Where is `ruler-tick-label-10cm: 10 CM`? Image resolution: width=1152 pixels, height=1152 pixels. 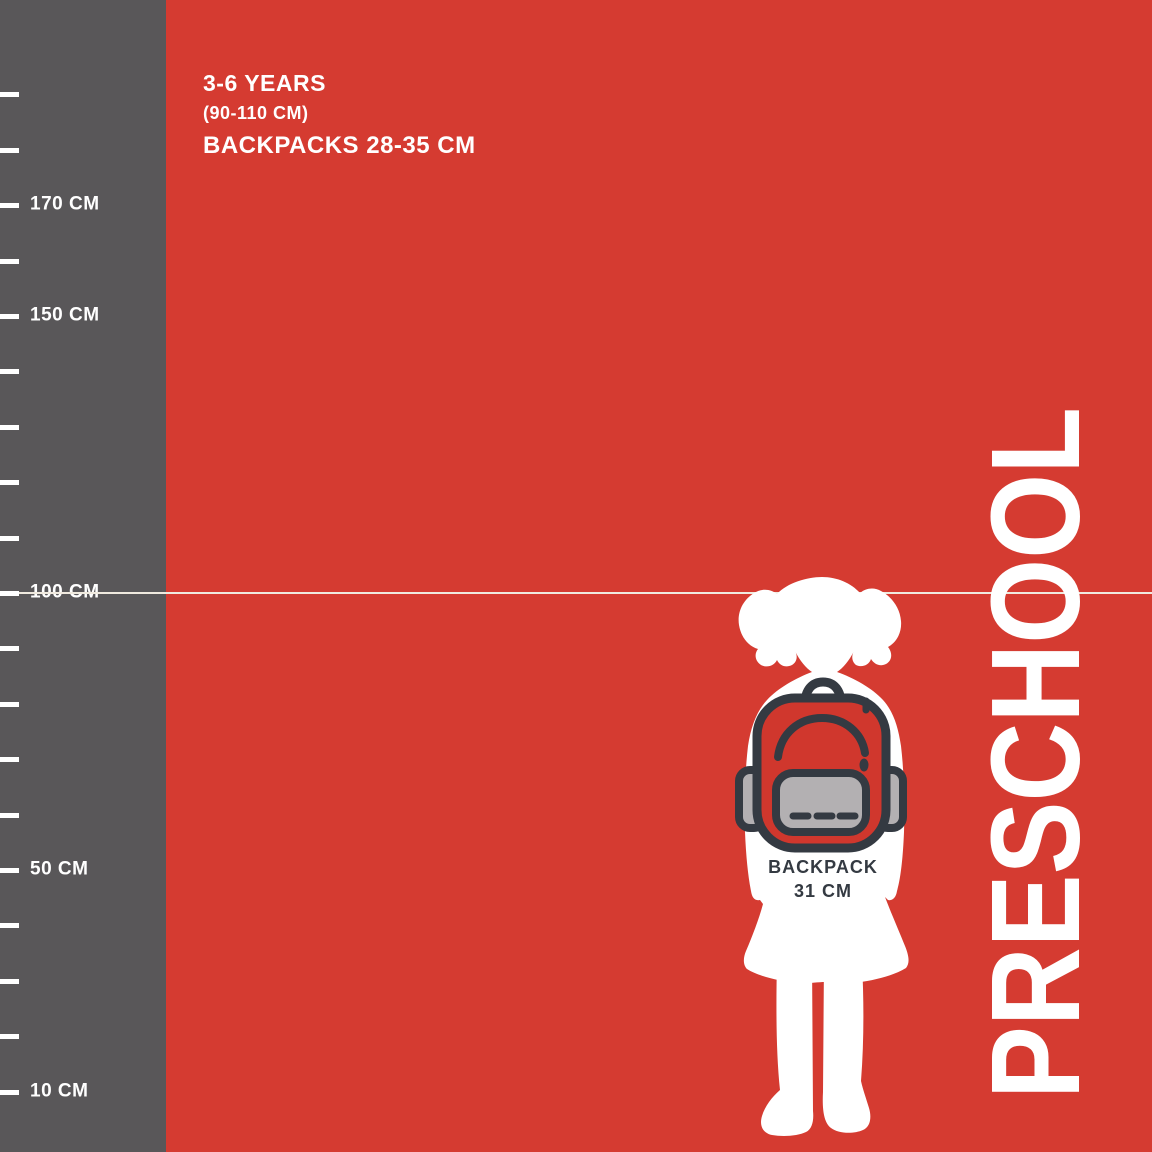 ruler-tick-label-10cm: 10 CM is located at coordinates (59, 1091).